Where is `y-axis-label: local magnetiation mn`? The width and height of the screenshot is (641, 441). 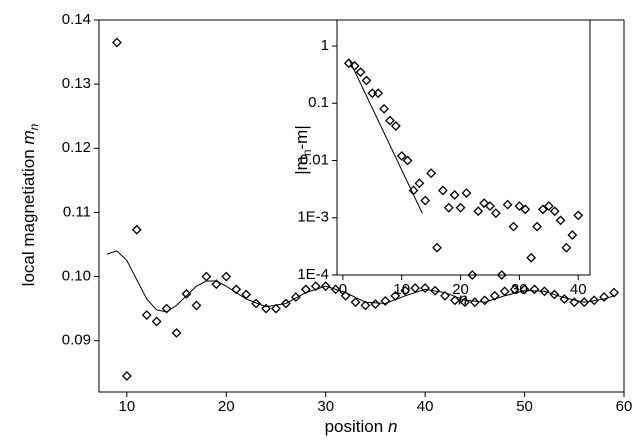
y-axis-label: local magnetiation mn is located at coordinates (30, 204).